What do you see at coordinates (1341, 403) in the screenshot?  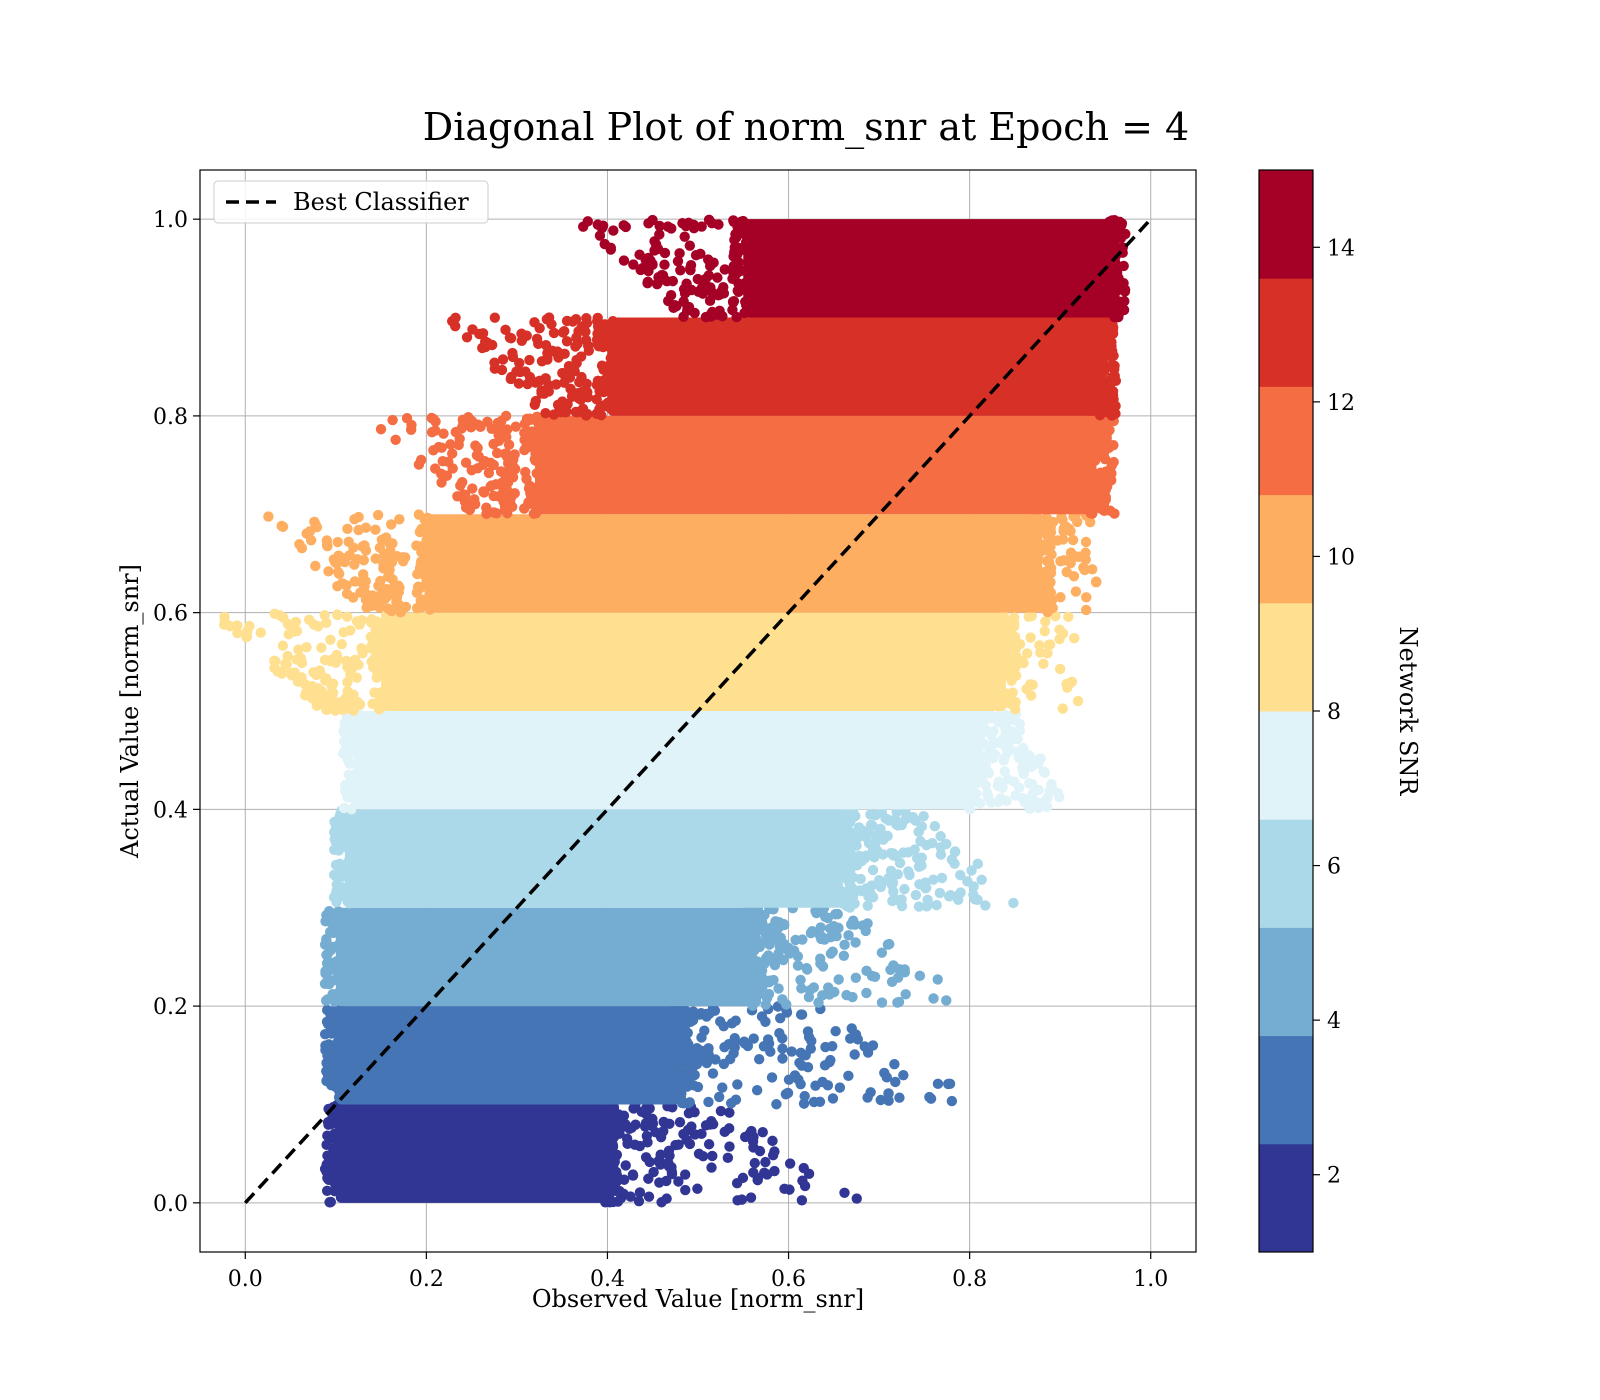 I see `colorbar-tick-label: 12` at bounding box center [1341, 403].